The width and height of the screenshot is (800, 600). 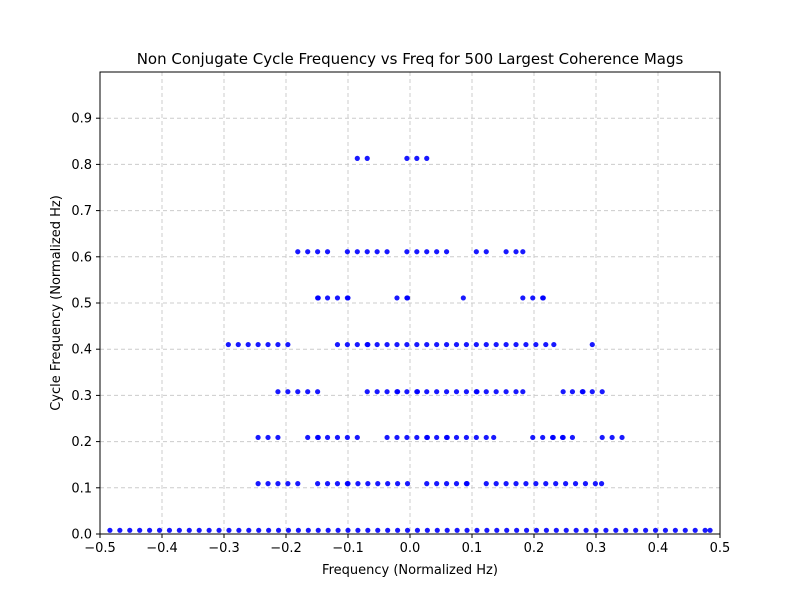 What do you see at coordinates (410, 570) in the screenshot?
I see `x-axis-label: Frequency (Normalized Hz)` at bounding box center [410, 570].